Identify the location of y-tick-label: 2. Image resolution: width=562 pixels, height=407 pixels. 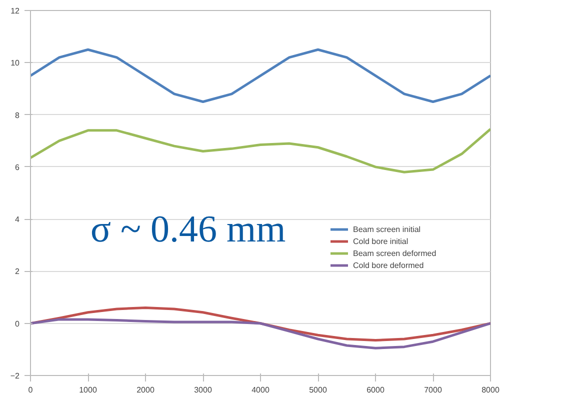
(17, 271).